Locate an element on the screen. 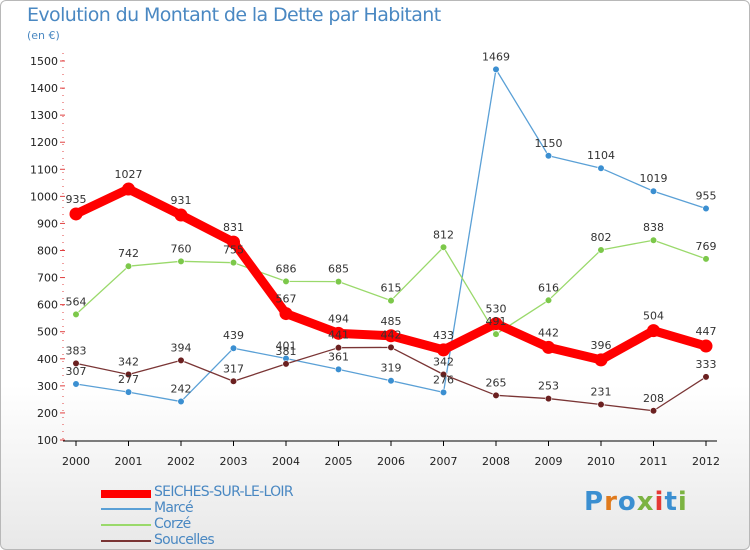 The height and width of the screenshot is (550, 750). data-label-seiches: 442 is located at coordinates (548, 332).